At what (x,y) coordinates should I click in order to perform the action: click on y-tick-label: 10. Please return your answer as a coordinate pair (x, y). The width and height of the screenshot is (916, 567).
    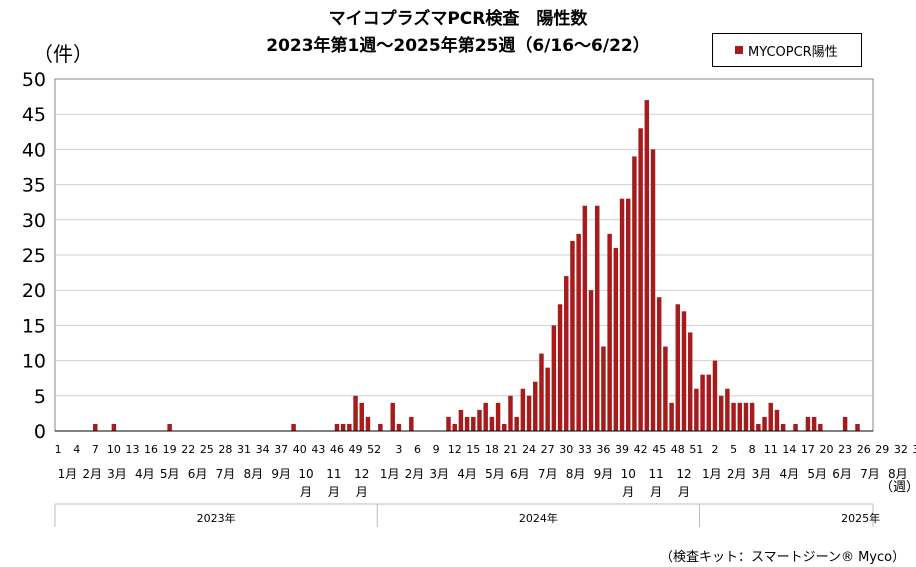
    Looking at the image, I should click on (34, 362).